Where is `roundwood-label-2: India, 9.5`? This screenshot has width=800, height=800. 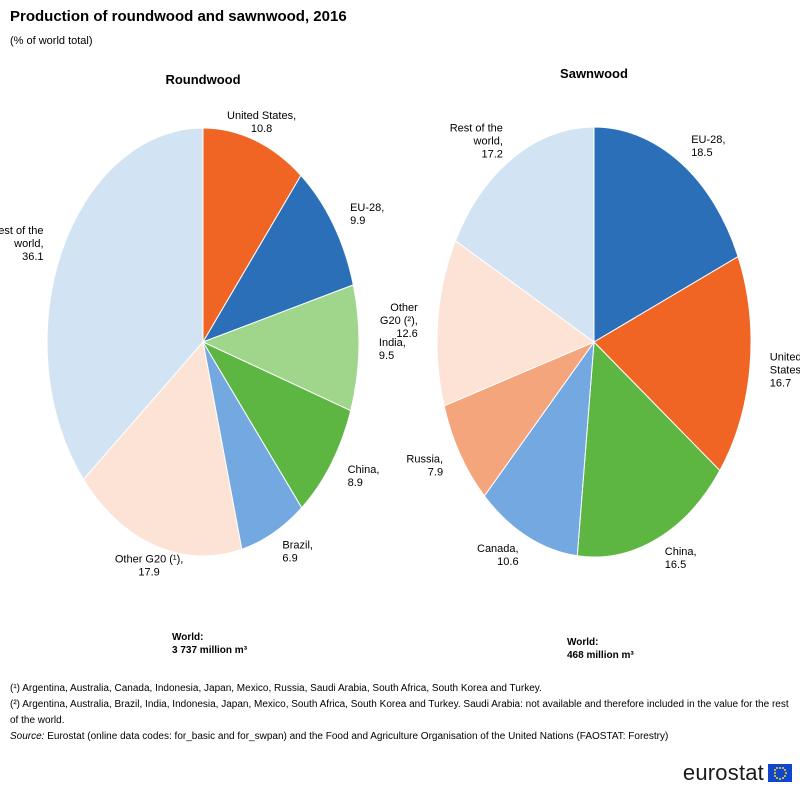
roundwood-label-2: India, 9.5 is located at coordinates (392, 349).